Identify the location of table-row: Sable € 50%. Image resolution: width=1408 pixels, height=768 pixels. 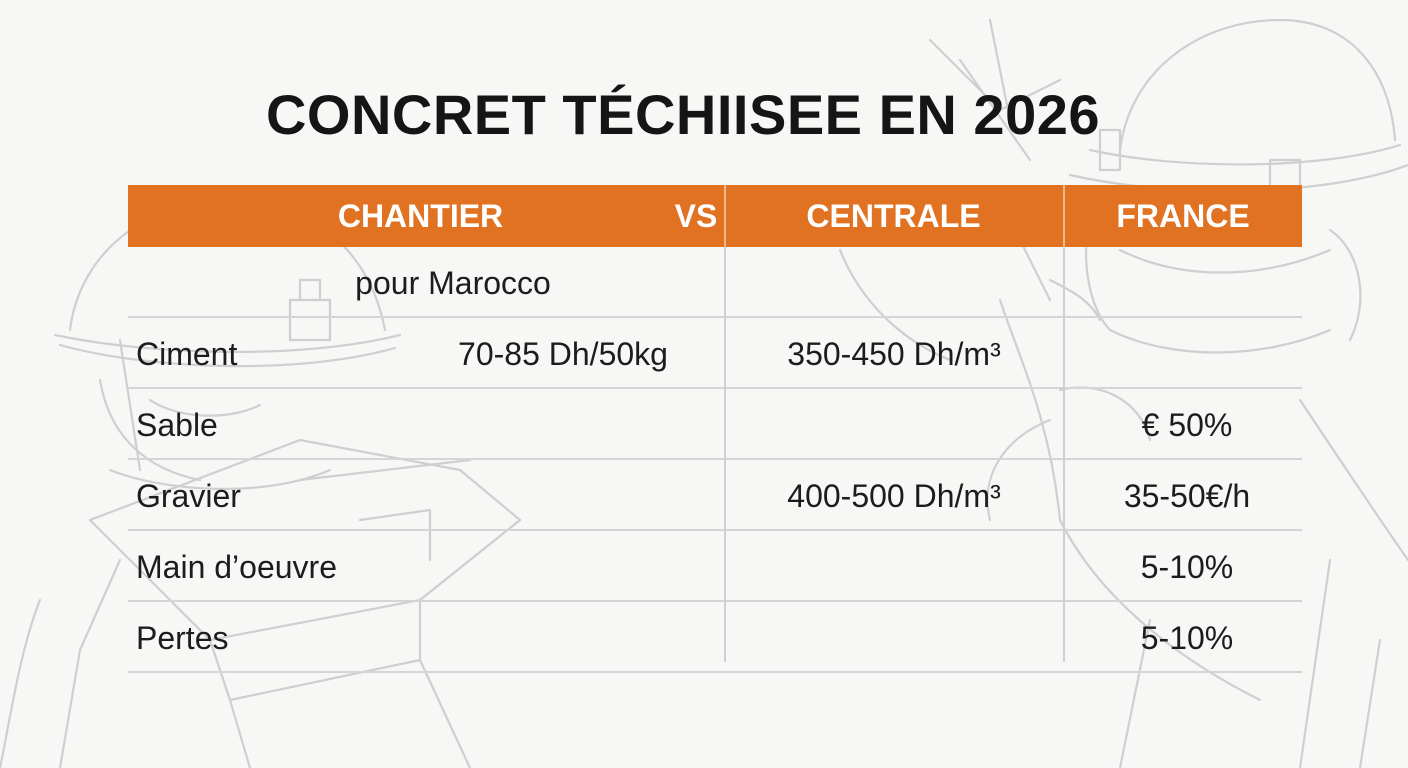
(715, 424).